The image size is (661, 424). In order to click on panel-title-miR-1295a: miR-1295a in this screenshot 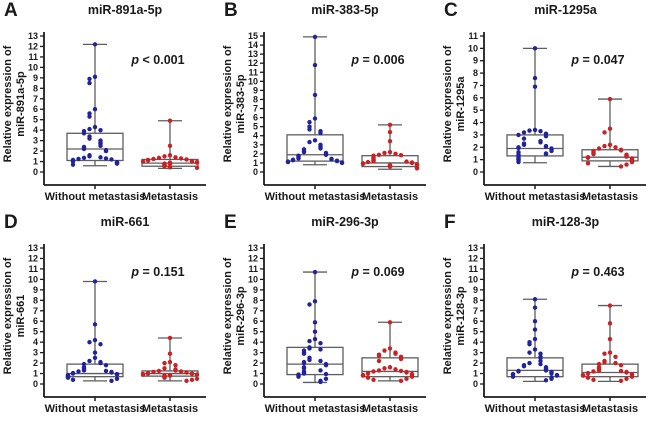, I will do `click(565, 10)`.